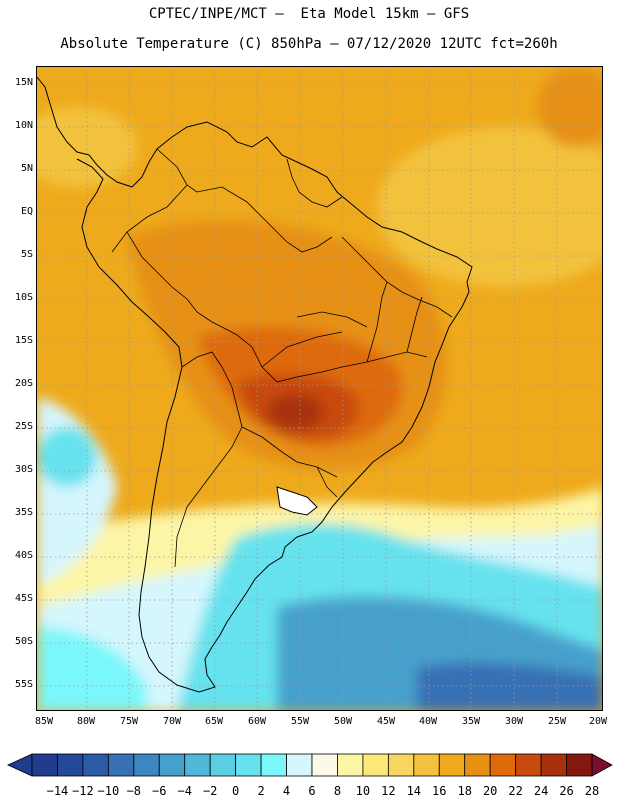 This screenshot has width=618, height=800. Describe the element at coordinates (592, 791) in the screenshot. I see `colorbar-label: 28` at that location.